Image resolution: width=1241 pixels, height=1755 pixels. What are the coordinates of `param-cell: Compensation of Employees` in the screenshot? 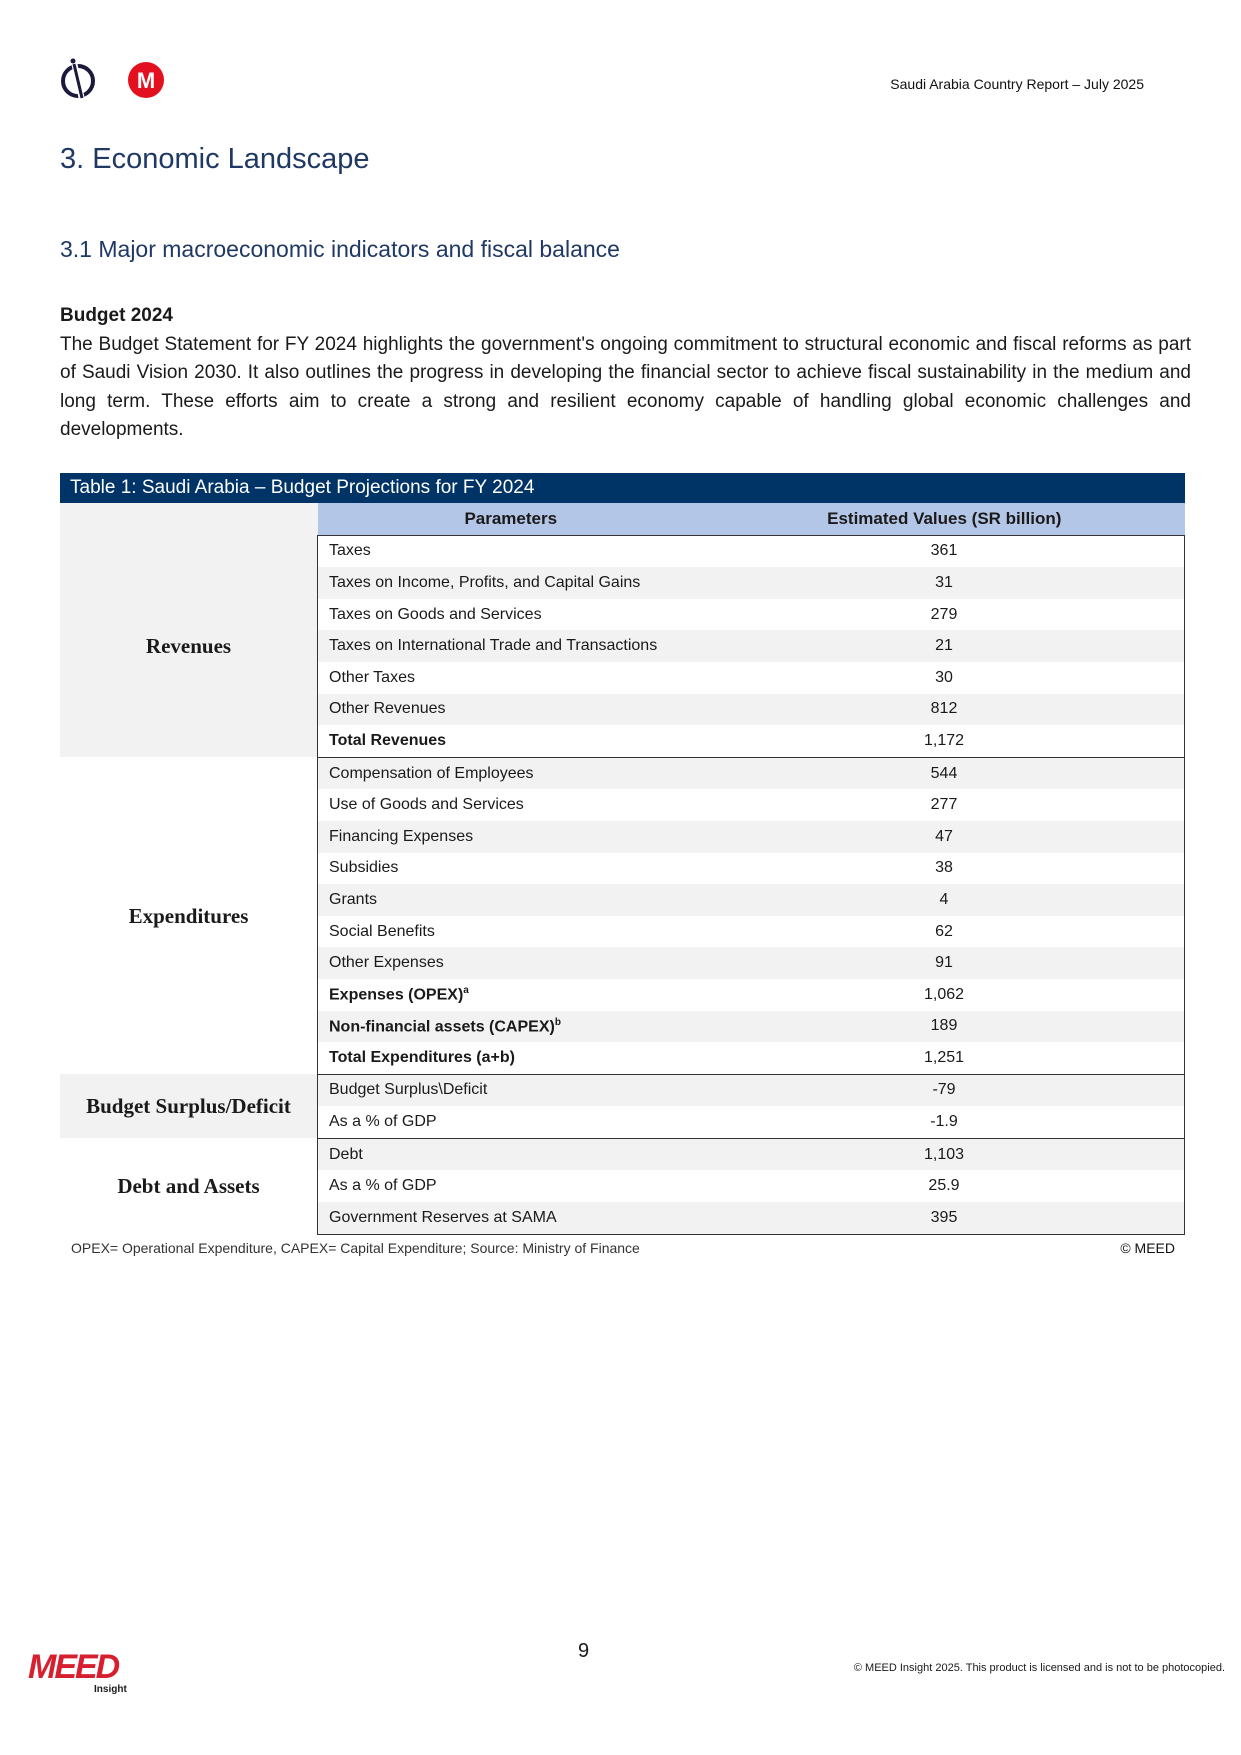 It's located at (510, 773).